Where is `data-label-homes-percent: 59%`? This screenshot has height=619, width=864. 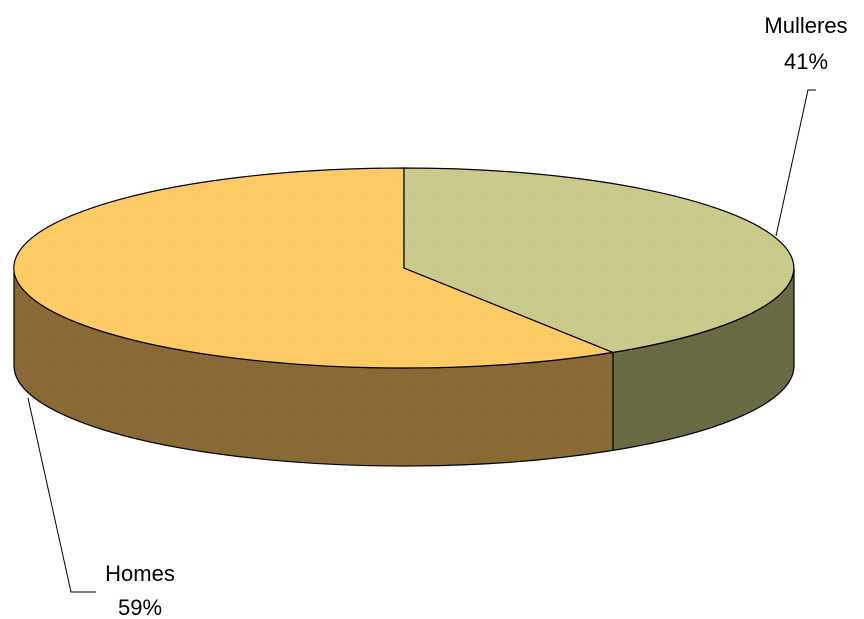
data-label-homes-percent: 59% is located at coordinates (140, 607).